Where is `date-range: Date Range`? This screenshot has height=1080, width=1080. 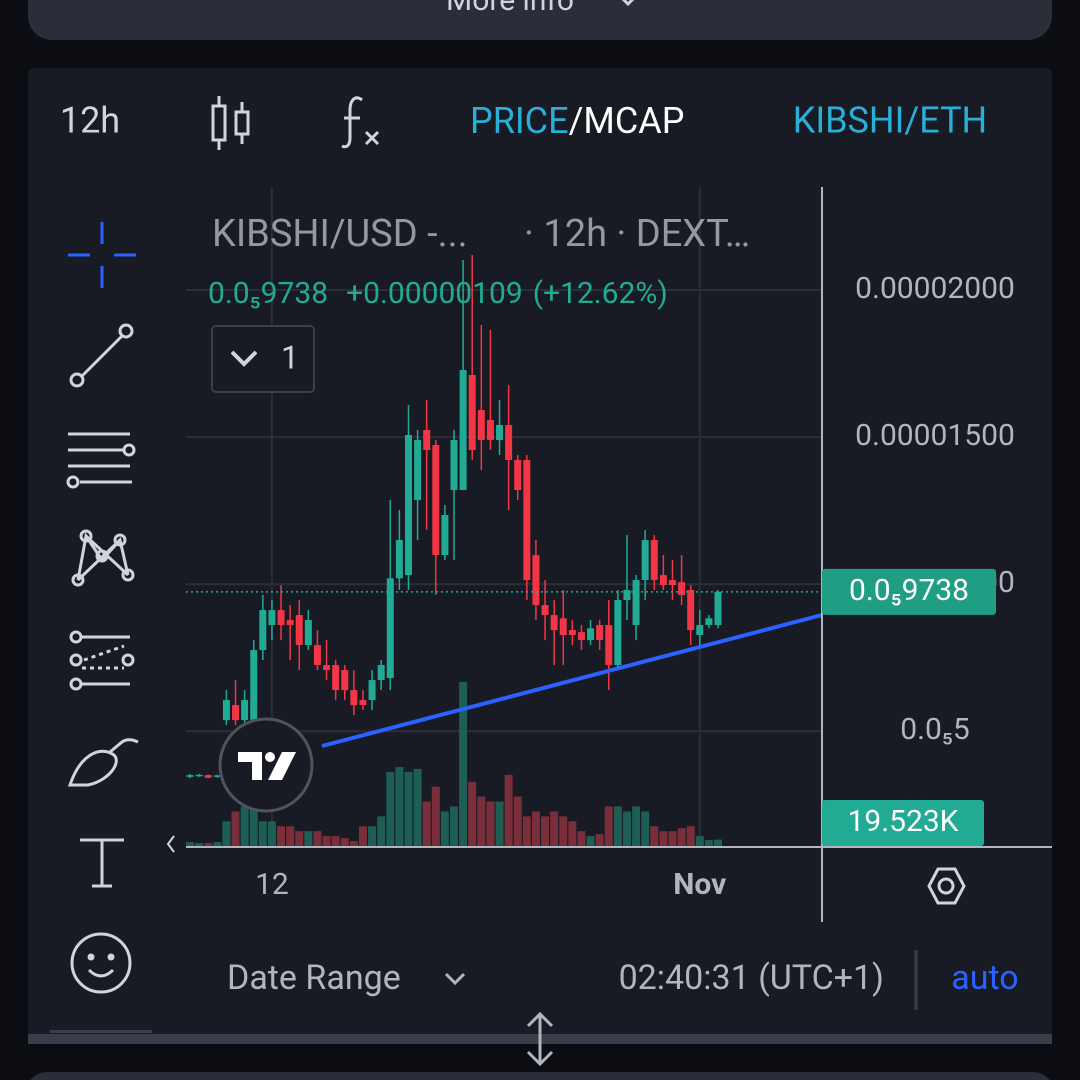
date-range: Date Range is located at coordinates (314, 978).